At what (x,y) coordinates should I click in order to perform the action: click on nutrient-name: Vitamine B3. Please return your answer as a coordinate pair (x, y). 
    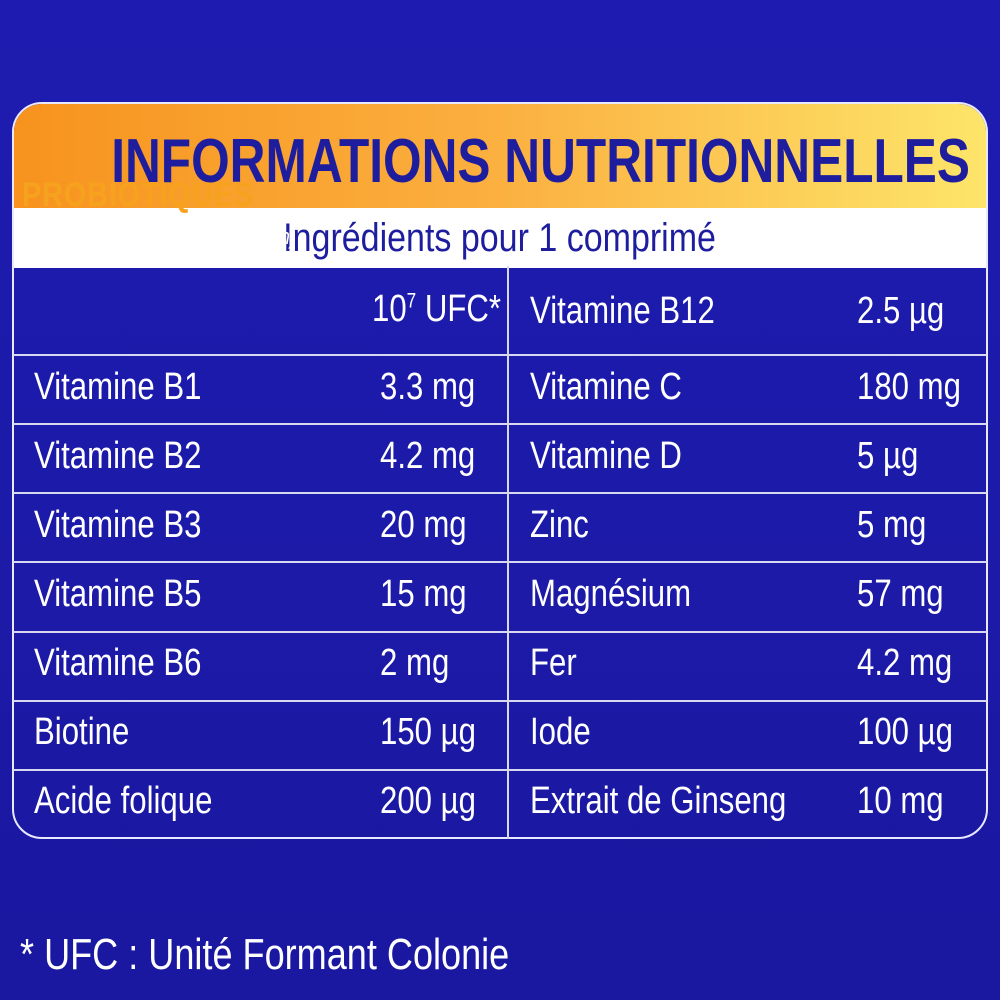
    Looking at the image, I should click on (118, 524).